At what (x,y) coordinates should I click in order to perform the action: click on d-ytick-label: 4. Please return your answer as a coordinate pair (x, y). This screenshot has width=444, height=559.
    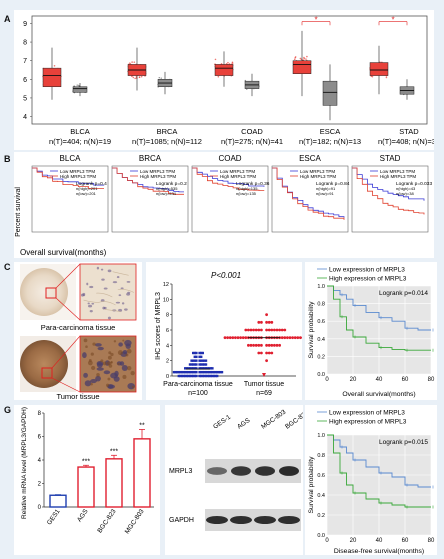
    Looking at the image, I should click on (167, 346).